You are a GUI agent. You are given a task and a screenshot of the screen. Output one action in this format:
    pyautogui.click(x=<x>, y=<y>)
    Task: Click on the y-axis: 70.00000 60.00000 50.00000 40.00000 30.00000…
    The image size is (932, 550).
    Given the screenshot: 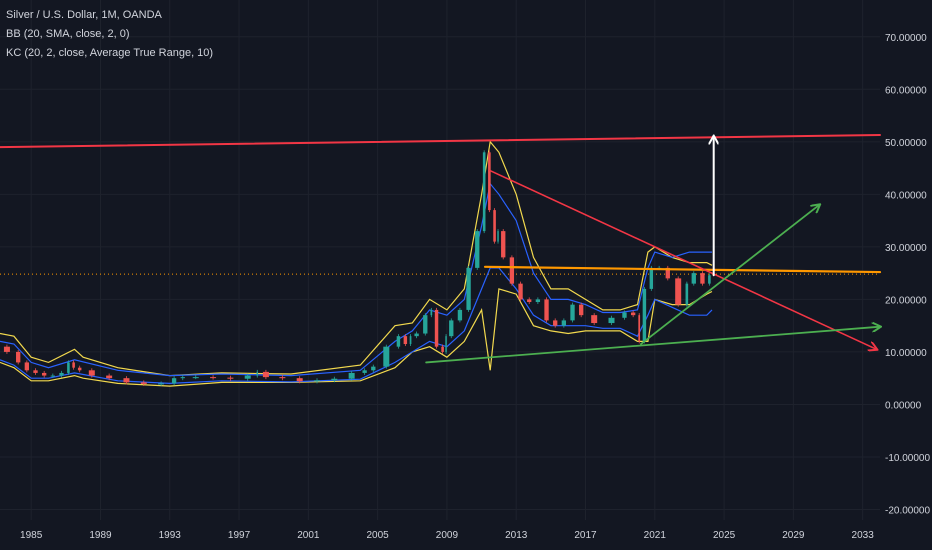 What is the action you would take?
    pyautogui.click(x=907, y=275)
    